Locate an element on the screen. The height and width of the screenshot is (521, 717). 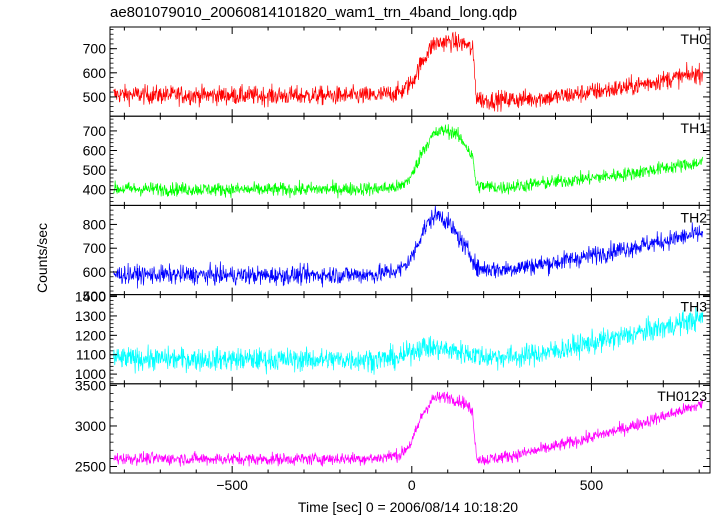
y-tick-label: 1200 is located at coordinates (90, 335).